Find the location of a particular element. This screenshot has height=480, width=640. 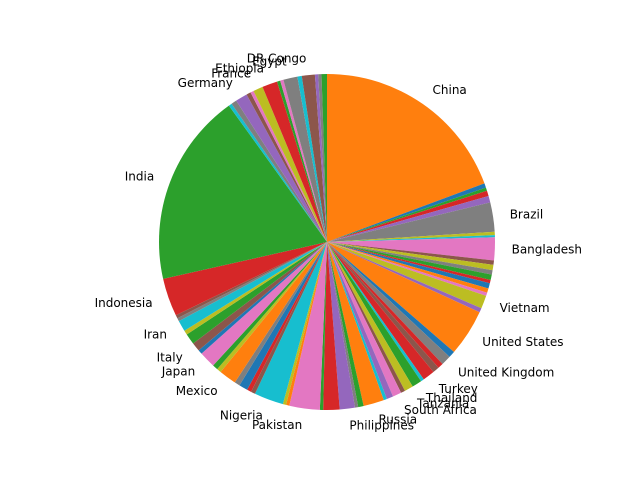

slice-label: Pakistan is located at coordinates (277, 425).